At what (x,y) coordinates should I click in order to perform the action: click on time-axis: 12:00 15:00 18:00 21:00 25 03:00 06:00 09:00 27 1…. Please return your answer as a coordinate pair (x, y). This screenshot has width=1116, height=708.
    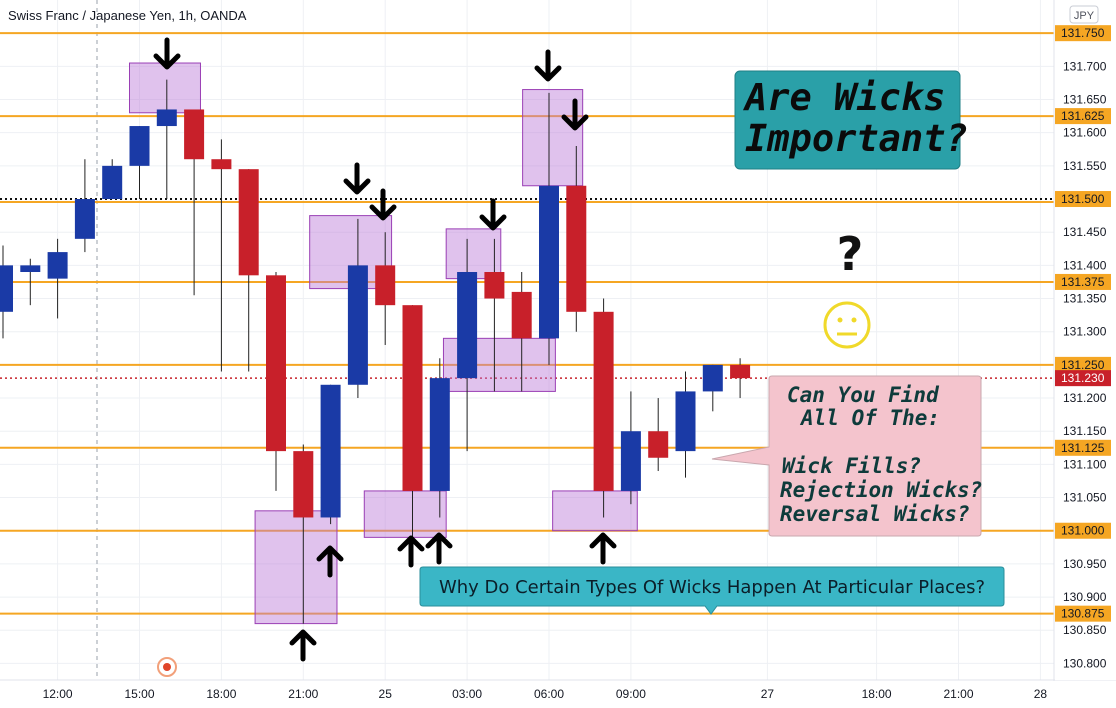
    Looking at the image, I should click on (545, 694).